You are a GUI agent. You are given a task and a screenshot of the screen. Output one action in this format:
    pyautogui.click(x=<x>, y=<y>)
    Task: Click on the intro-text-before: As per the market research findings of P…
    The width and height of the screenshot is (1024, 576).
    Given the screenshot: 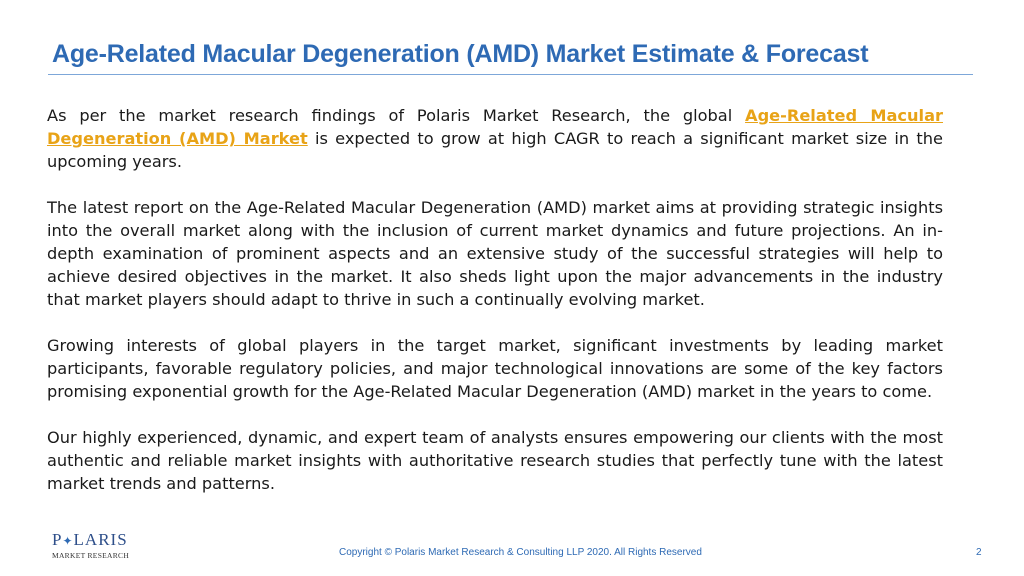 What is the action you would take?
    pyautogui.click(x=396, y=115)
    